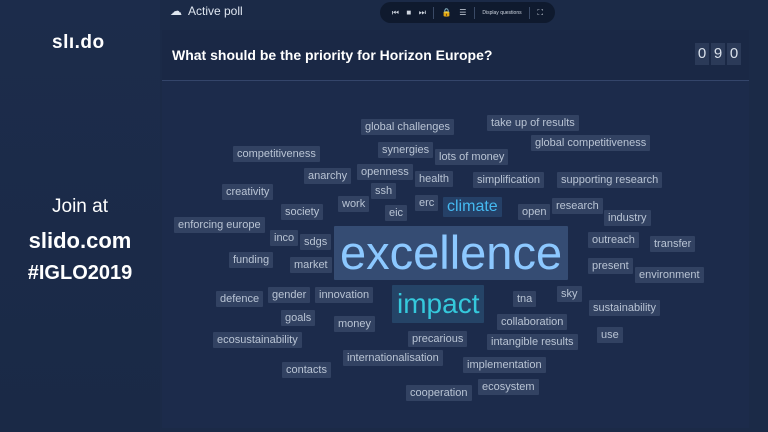 This screenshot has height=432, width=768. What do you see at coordinates (467, 12) in the screenshot?
I see `presentation-controls: ⏮ ■ ⏭ 🔒 ☰ Display questions ⛶` at bounding box center [467, 12].